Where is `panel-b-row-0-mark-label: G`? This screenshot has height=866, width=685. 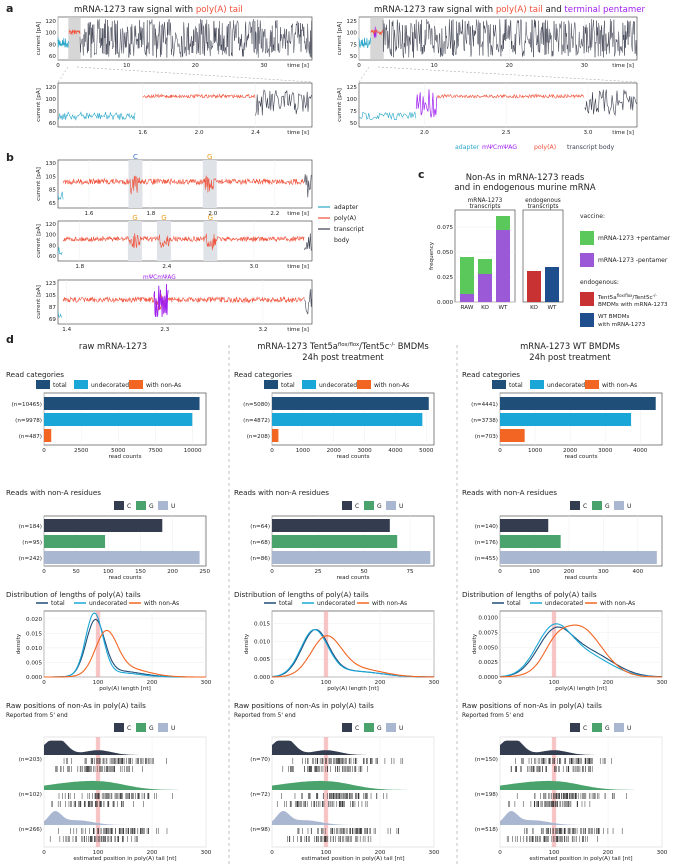 panel-b-row-0-mark-label: G is located at coordinates (209, 157).